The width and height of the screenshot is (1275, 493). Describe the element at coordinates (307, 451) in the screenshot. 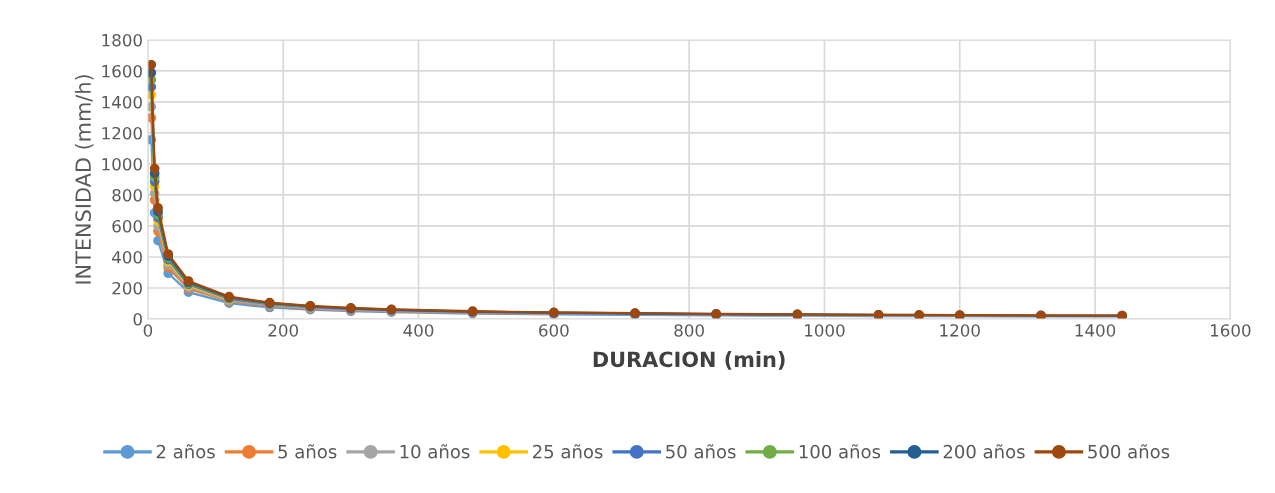

I see `legend-label: 5 años` at that location.